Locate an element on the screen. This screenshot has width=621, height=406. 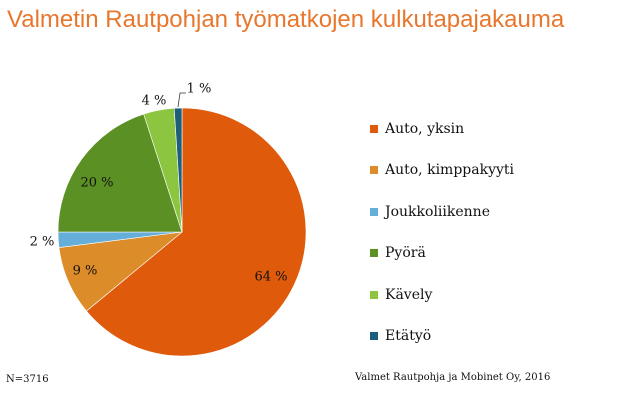
legend-item-pyörä: Pyörä is located at coordinates (442, 254).